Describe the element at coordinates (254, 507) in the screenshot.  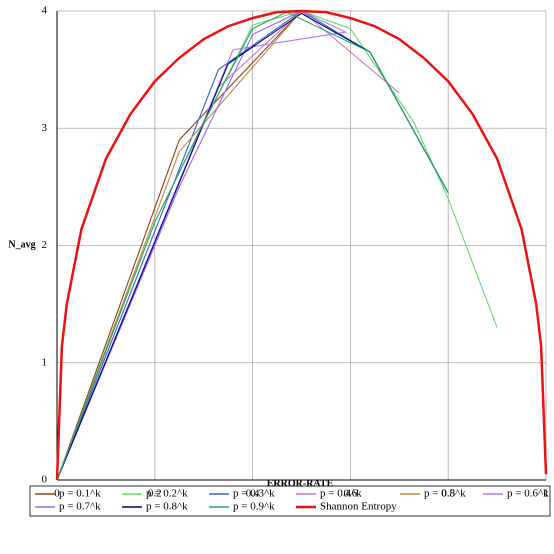
I see `legend-label: p = 0.9^k` at that location.